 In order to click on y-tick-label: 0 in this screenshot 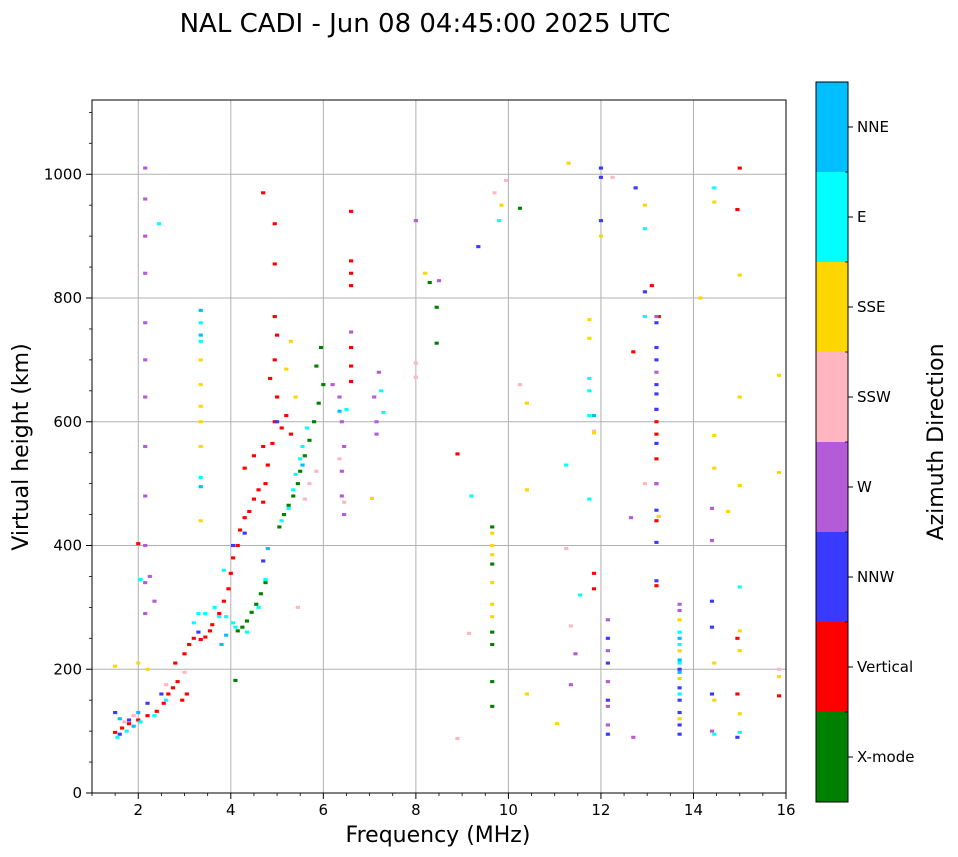, I will do `click(77, 793)`.